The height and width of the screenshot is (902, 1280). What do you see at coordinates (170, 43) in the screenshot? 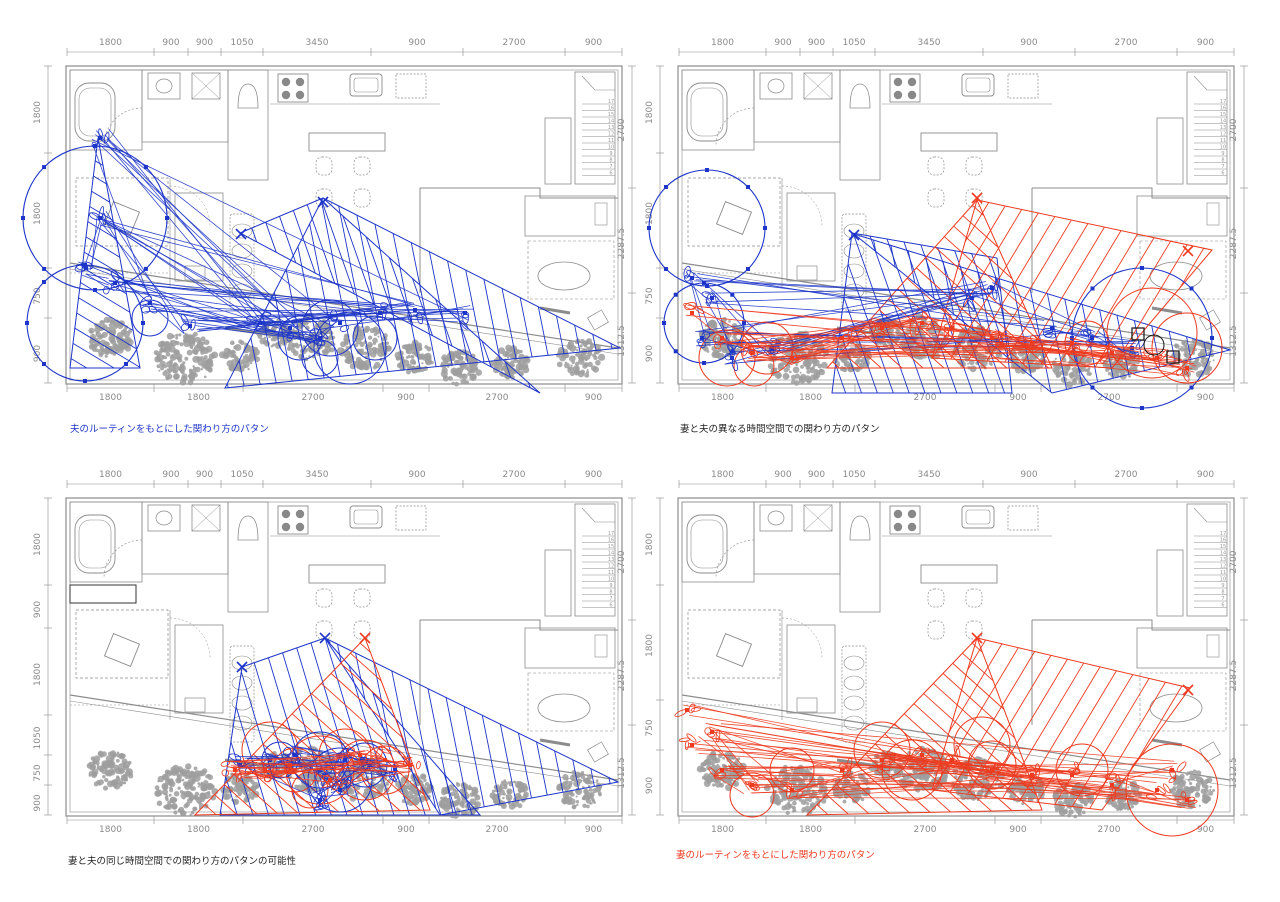
I see `dimension-label-top: 900` at bounding box center [170, 43].